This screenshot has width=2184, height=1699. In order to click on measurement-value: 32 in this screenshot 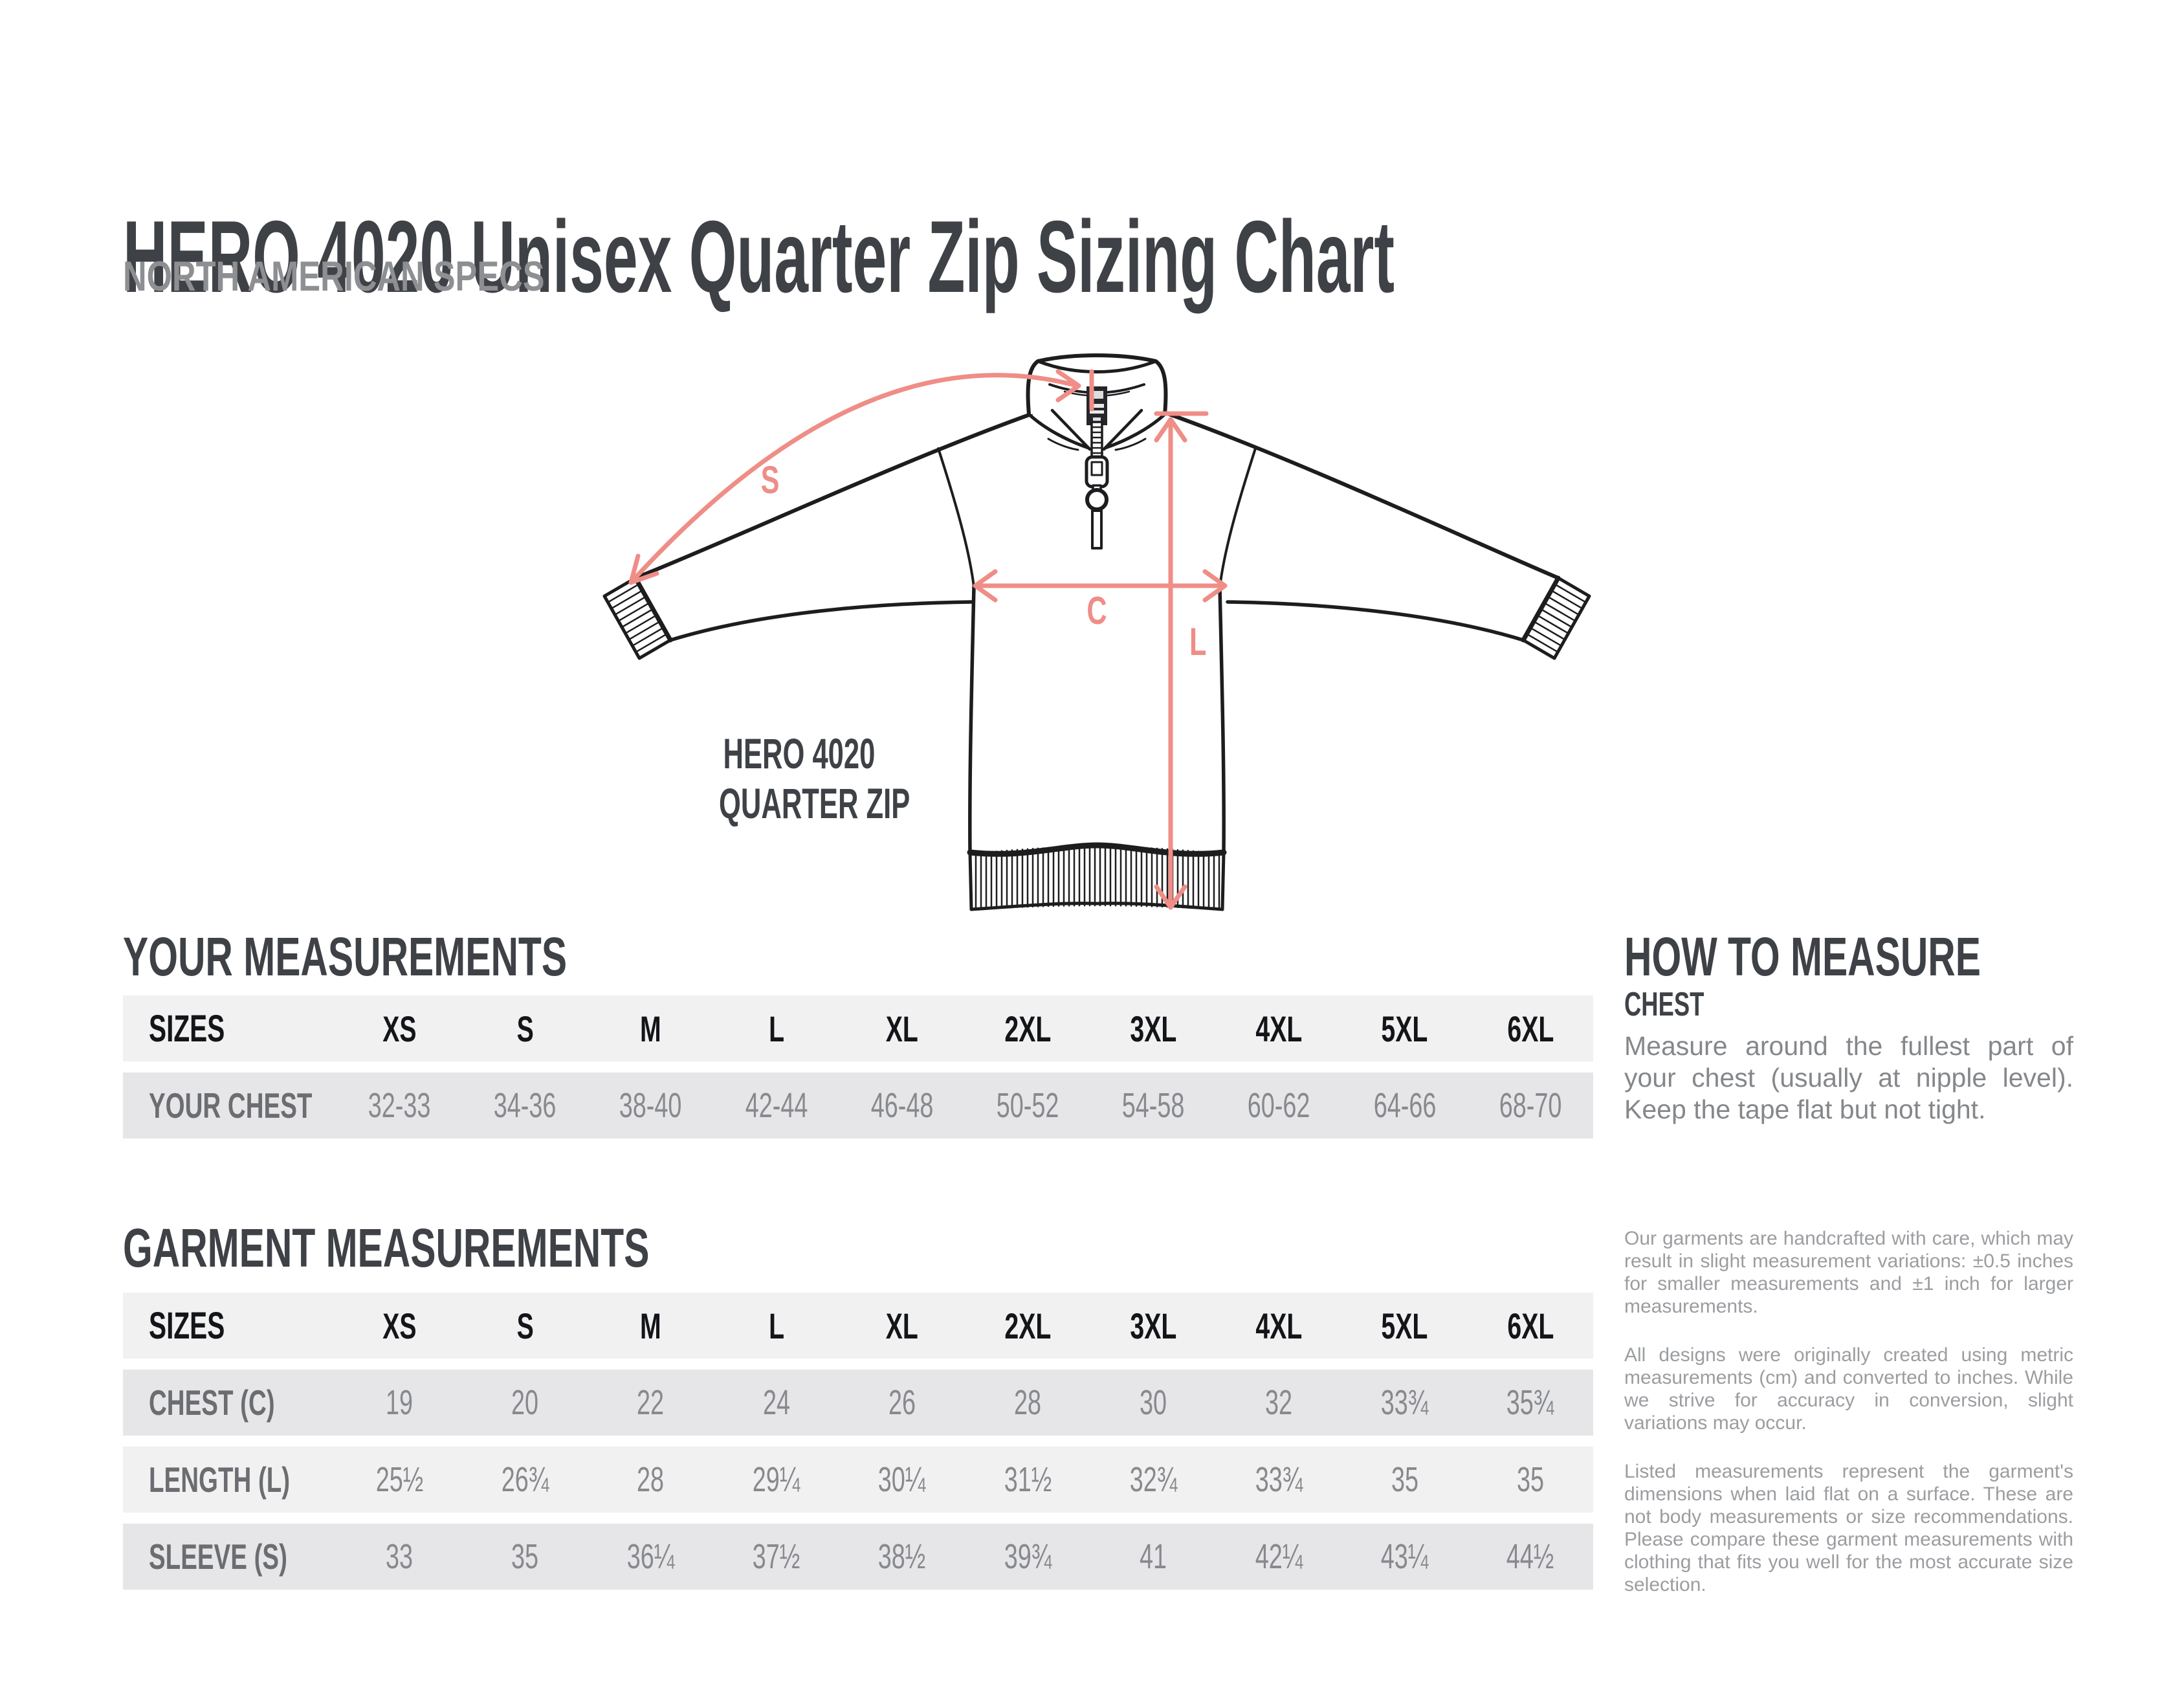, I will do `click(1279, 1402)`.